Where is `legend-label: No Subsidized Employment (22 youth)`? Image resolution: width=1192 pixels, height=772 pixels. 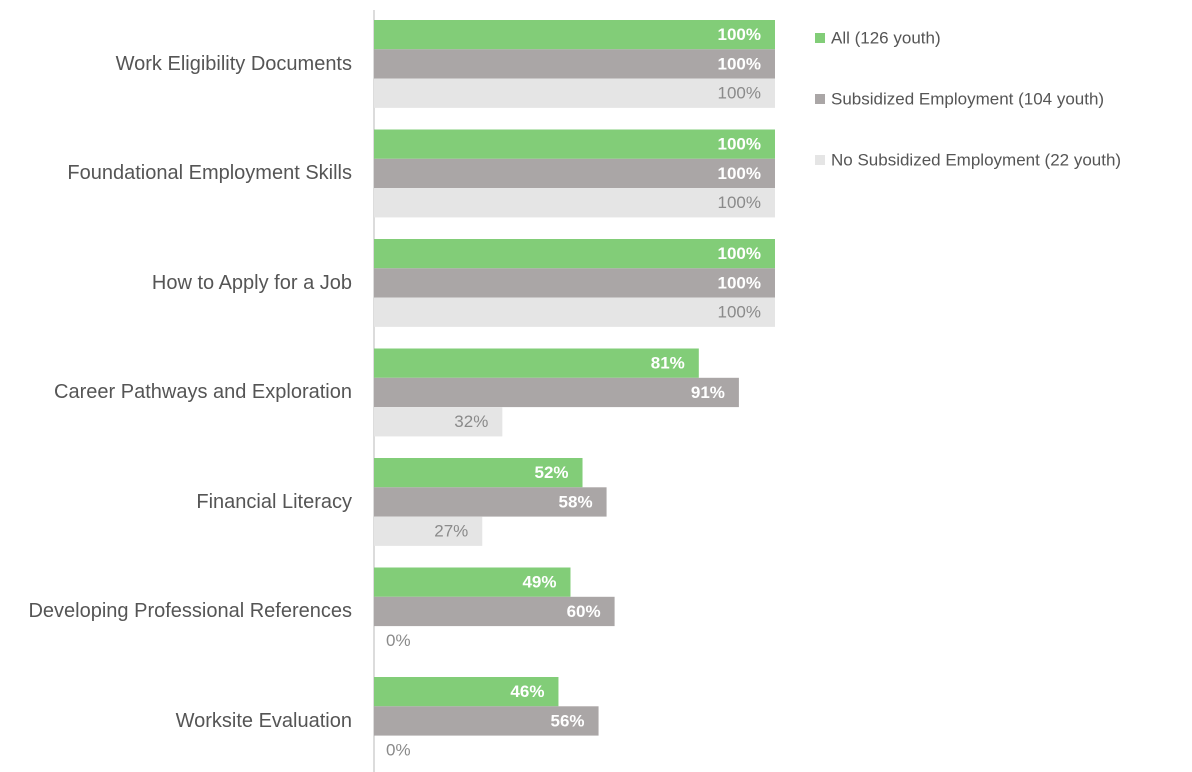 legend-label: No Subsidized Employment (22 youth) is located at coordinates (976, 159).